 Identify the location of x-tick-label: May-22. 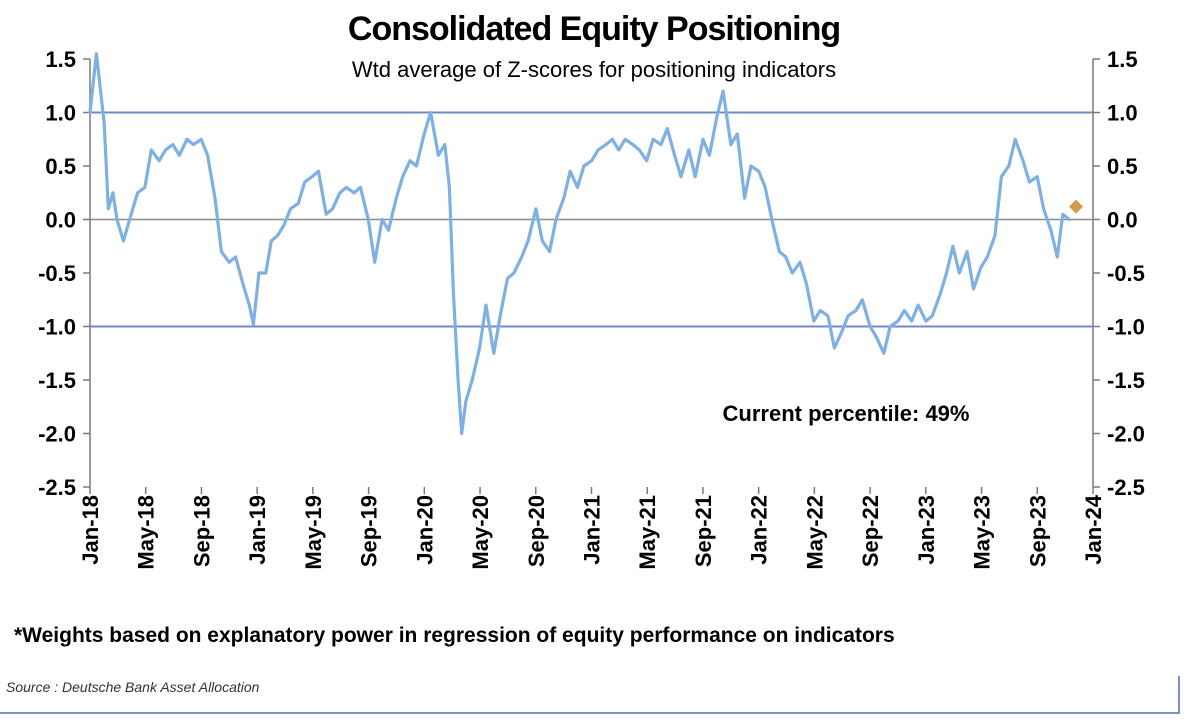
(814, 532).